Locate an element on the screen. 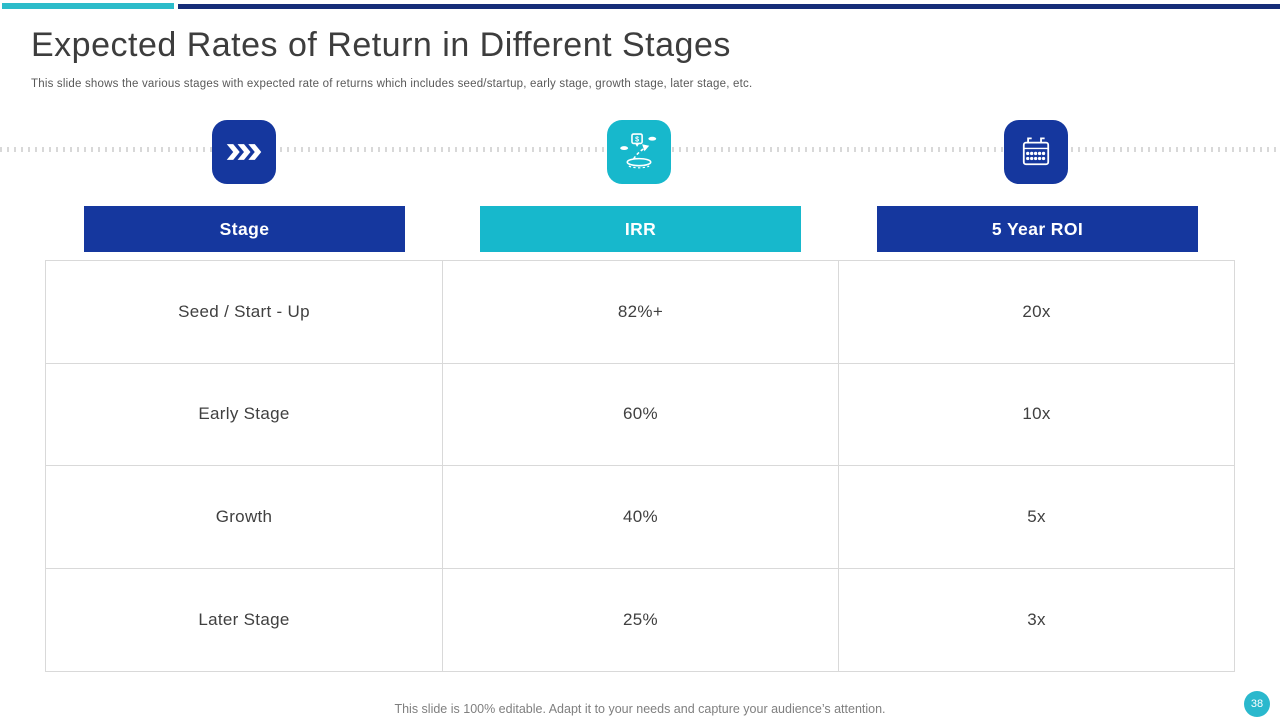 Image resolution: width=1280 pixels, height=720 pixels. table-cell-stage: Later Stage is located at coordinates (244, 619).